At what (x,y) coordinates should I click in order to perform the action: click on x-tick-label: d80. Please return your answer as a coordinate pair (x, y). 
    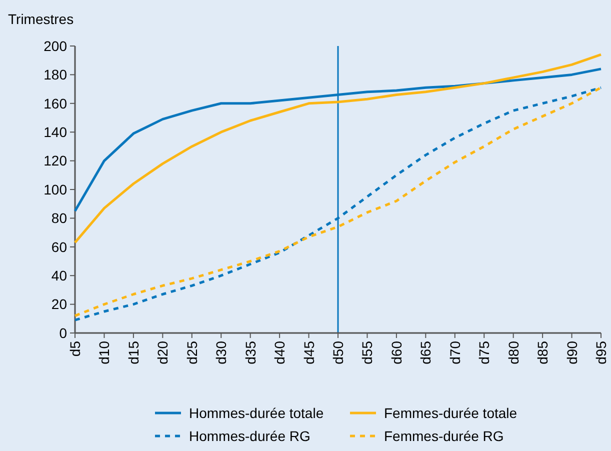
    Looking at the image, I should click on (513, 352).